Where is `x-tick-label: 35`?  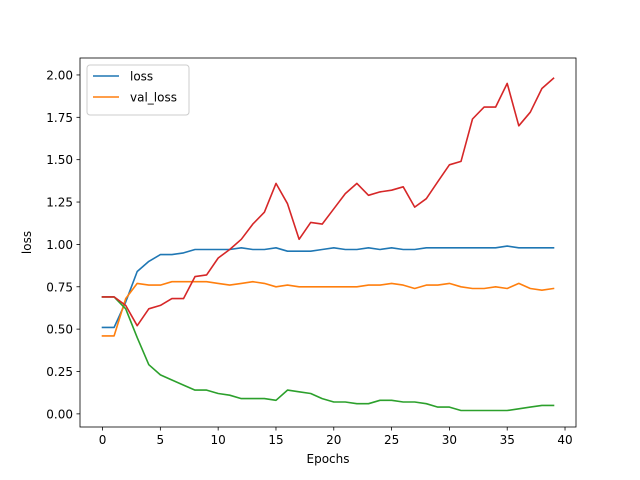 x-tick-label: 35 is located at coordinates (507, 440).